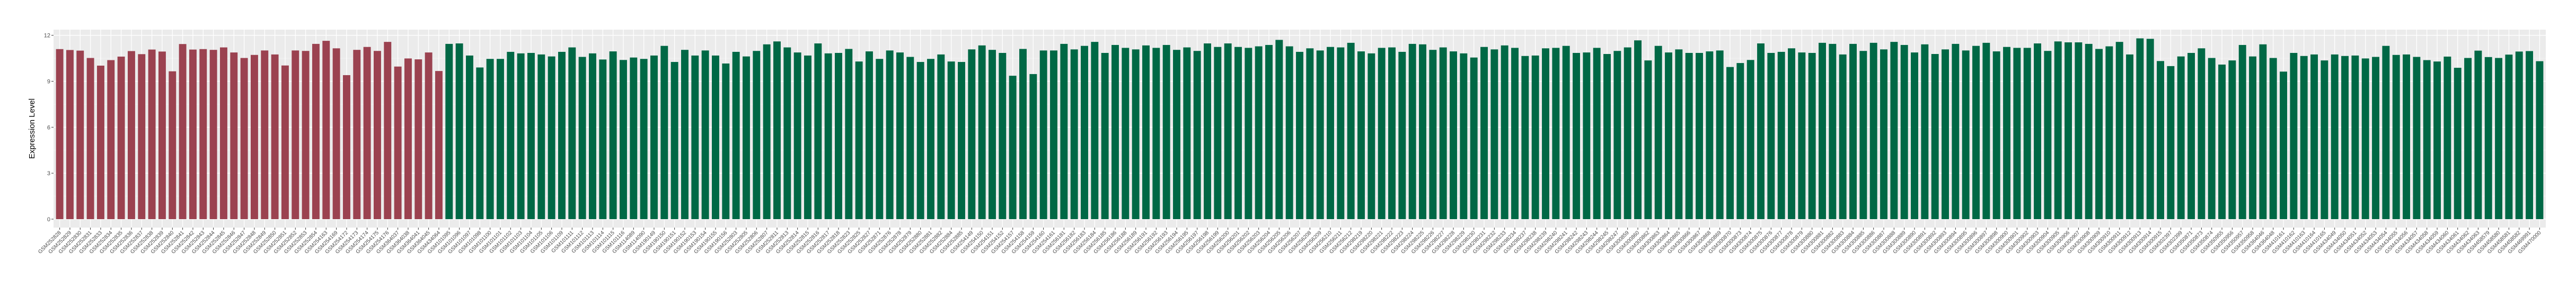 The image size is (2576, 307). What do you see at coordinates (1556, 134) in the screenshot?
I see `bar-GSM298240` at bounding box center [1556, 134].